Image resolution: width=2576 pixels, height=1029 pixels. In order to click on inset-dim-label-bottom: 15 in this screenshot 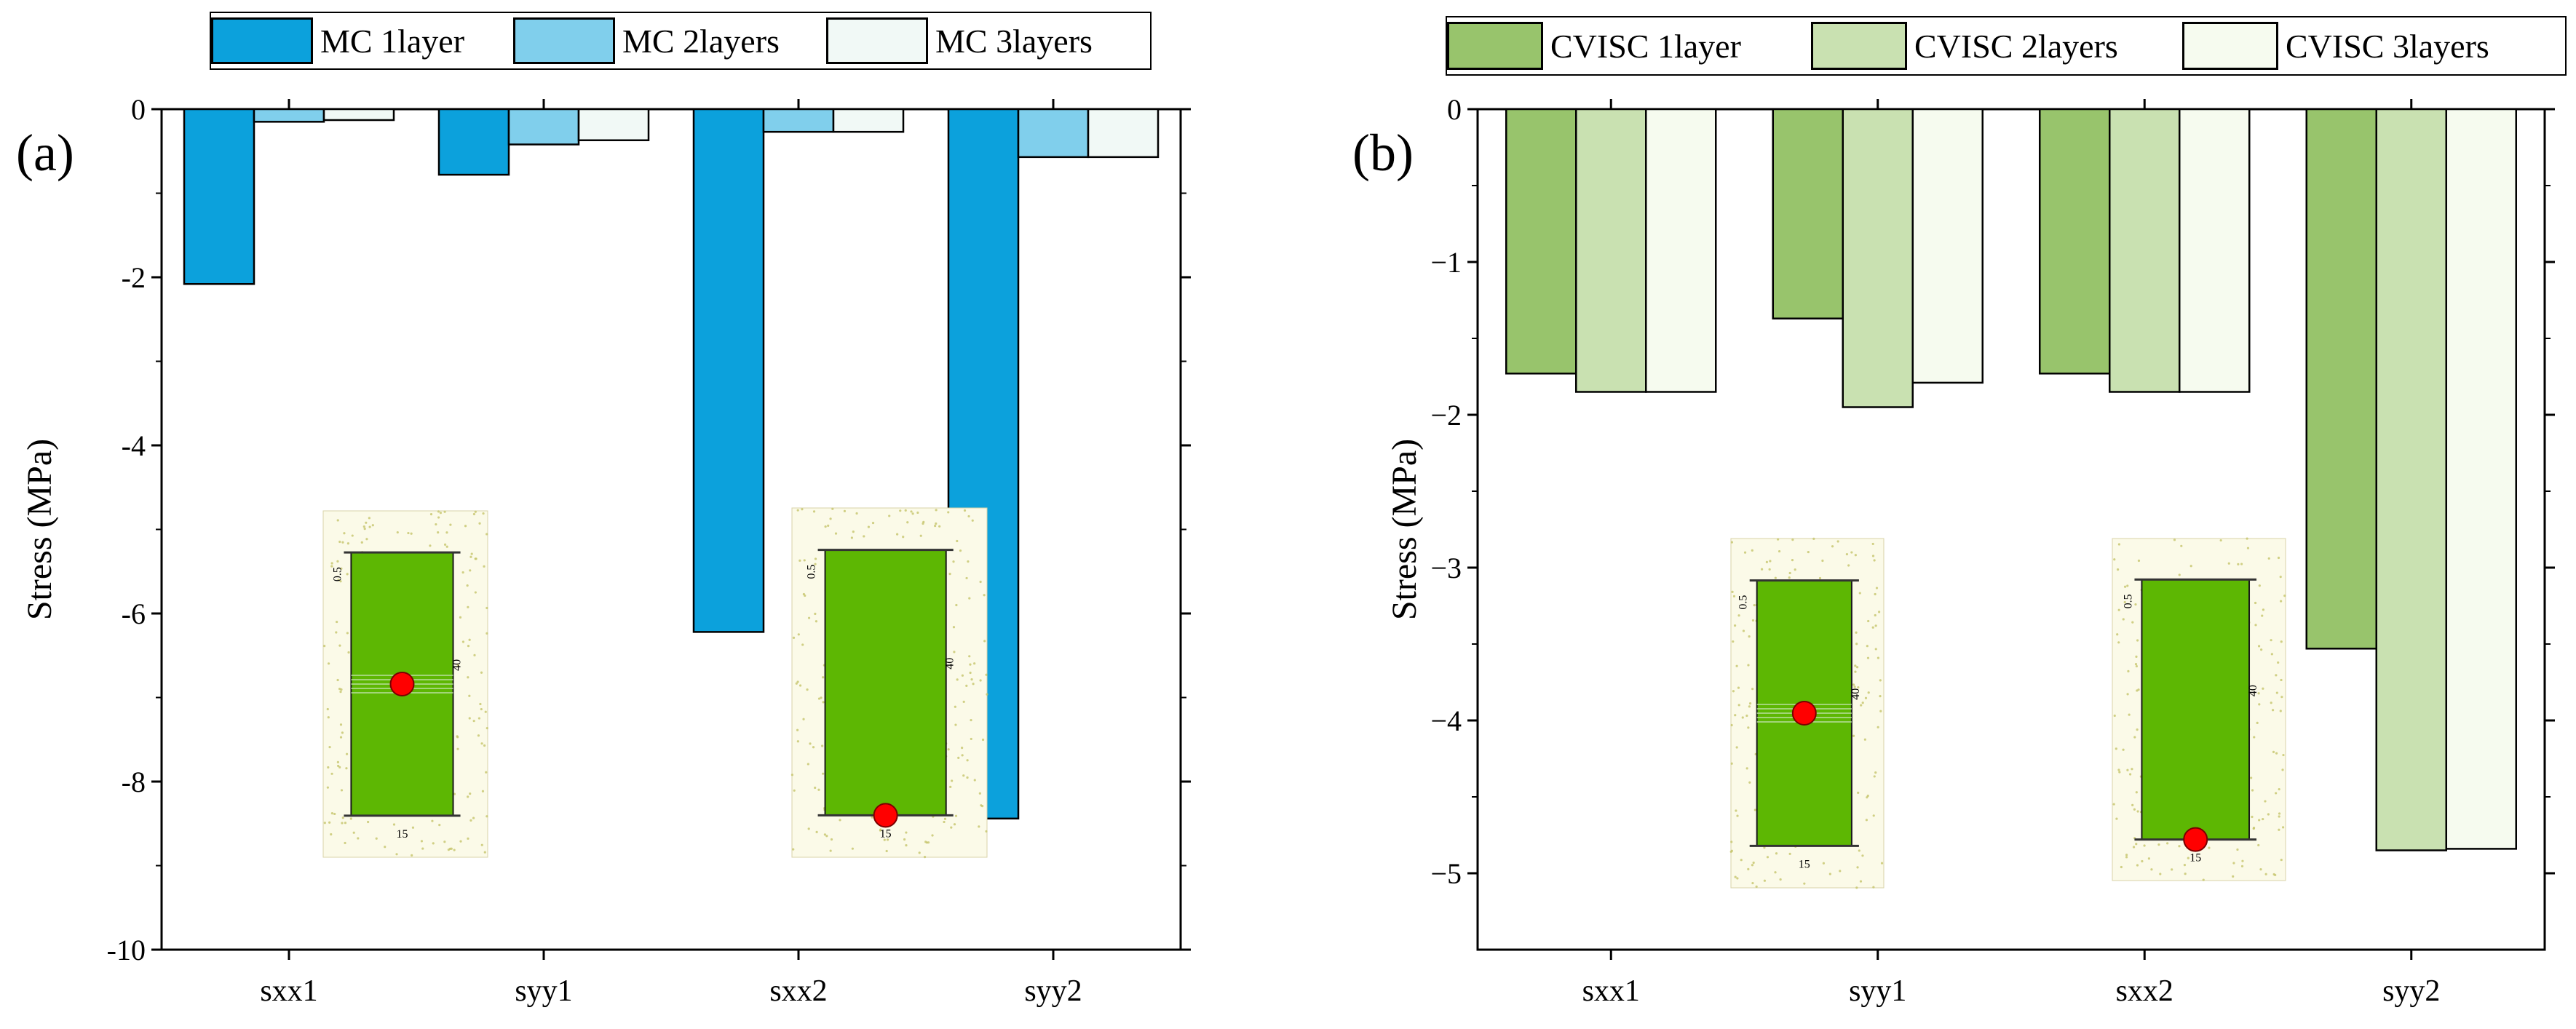, I will do `click(886, 833)`.